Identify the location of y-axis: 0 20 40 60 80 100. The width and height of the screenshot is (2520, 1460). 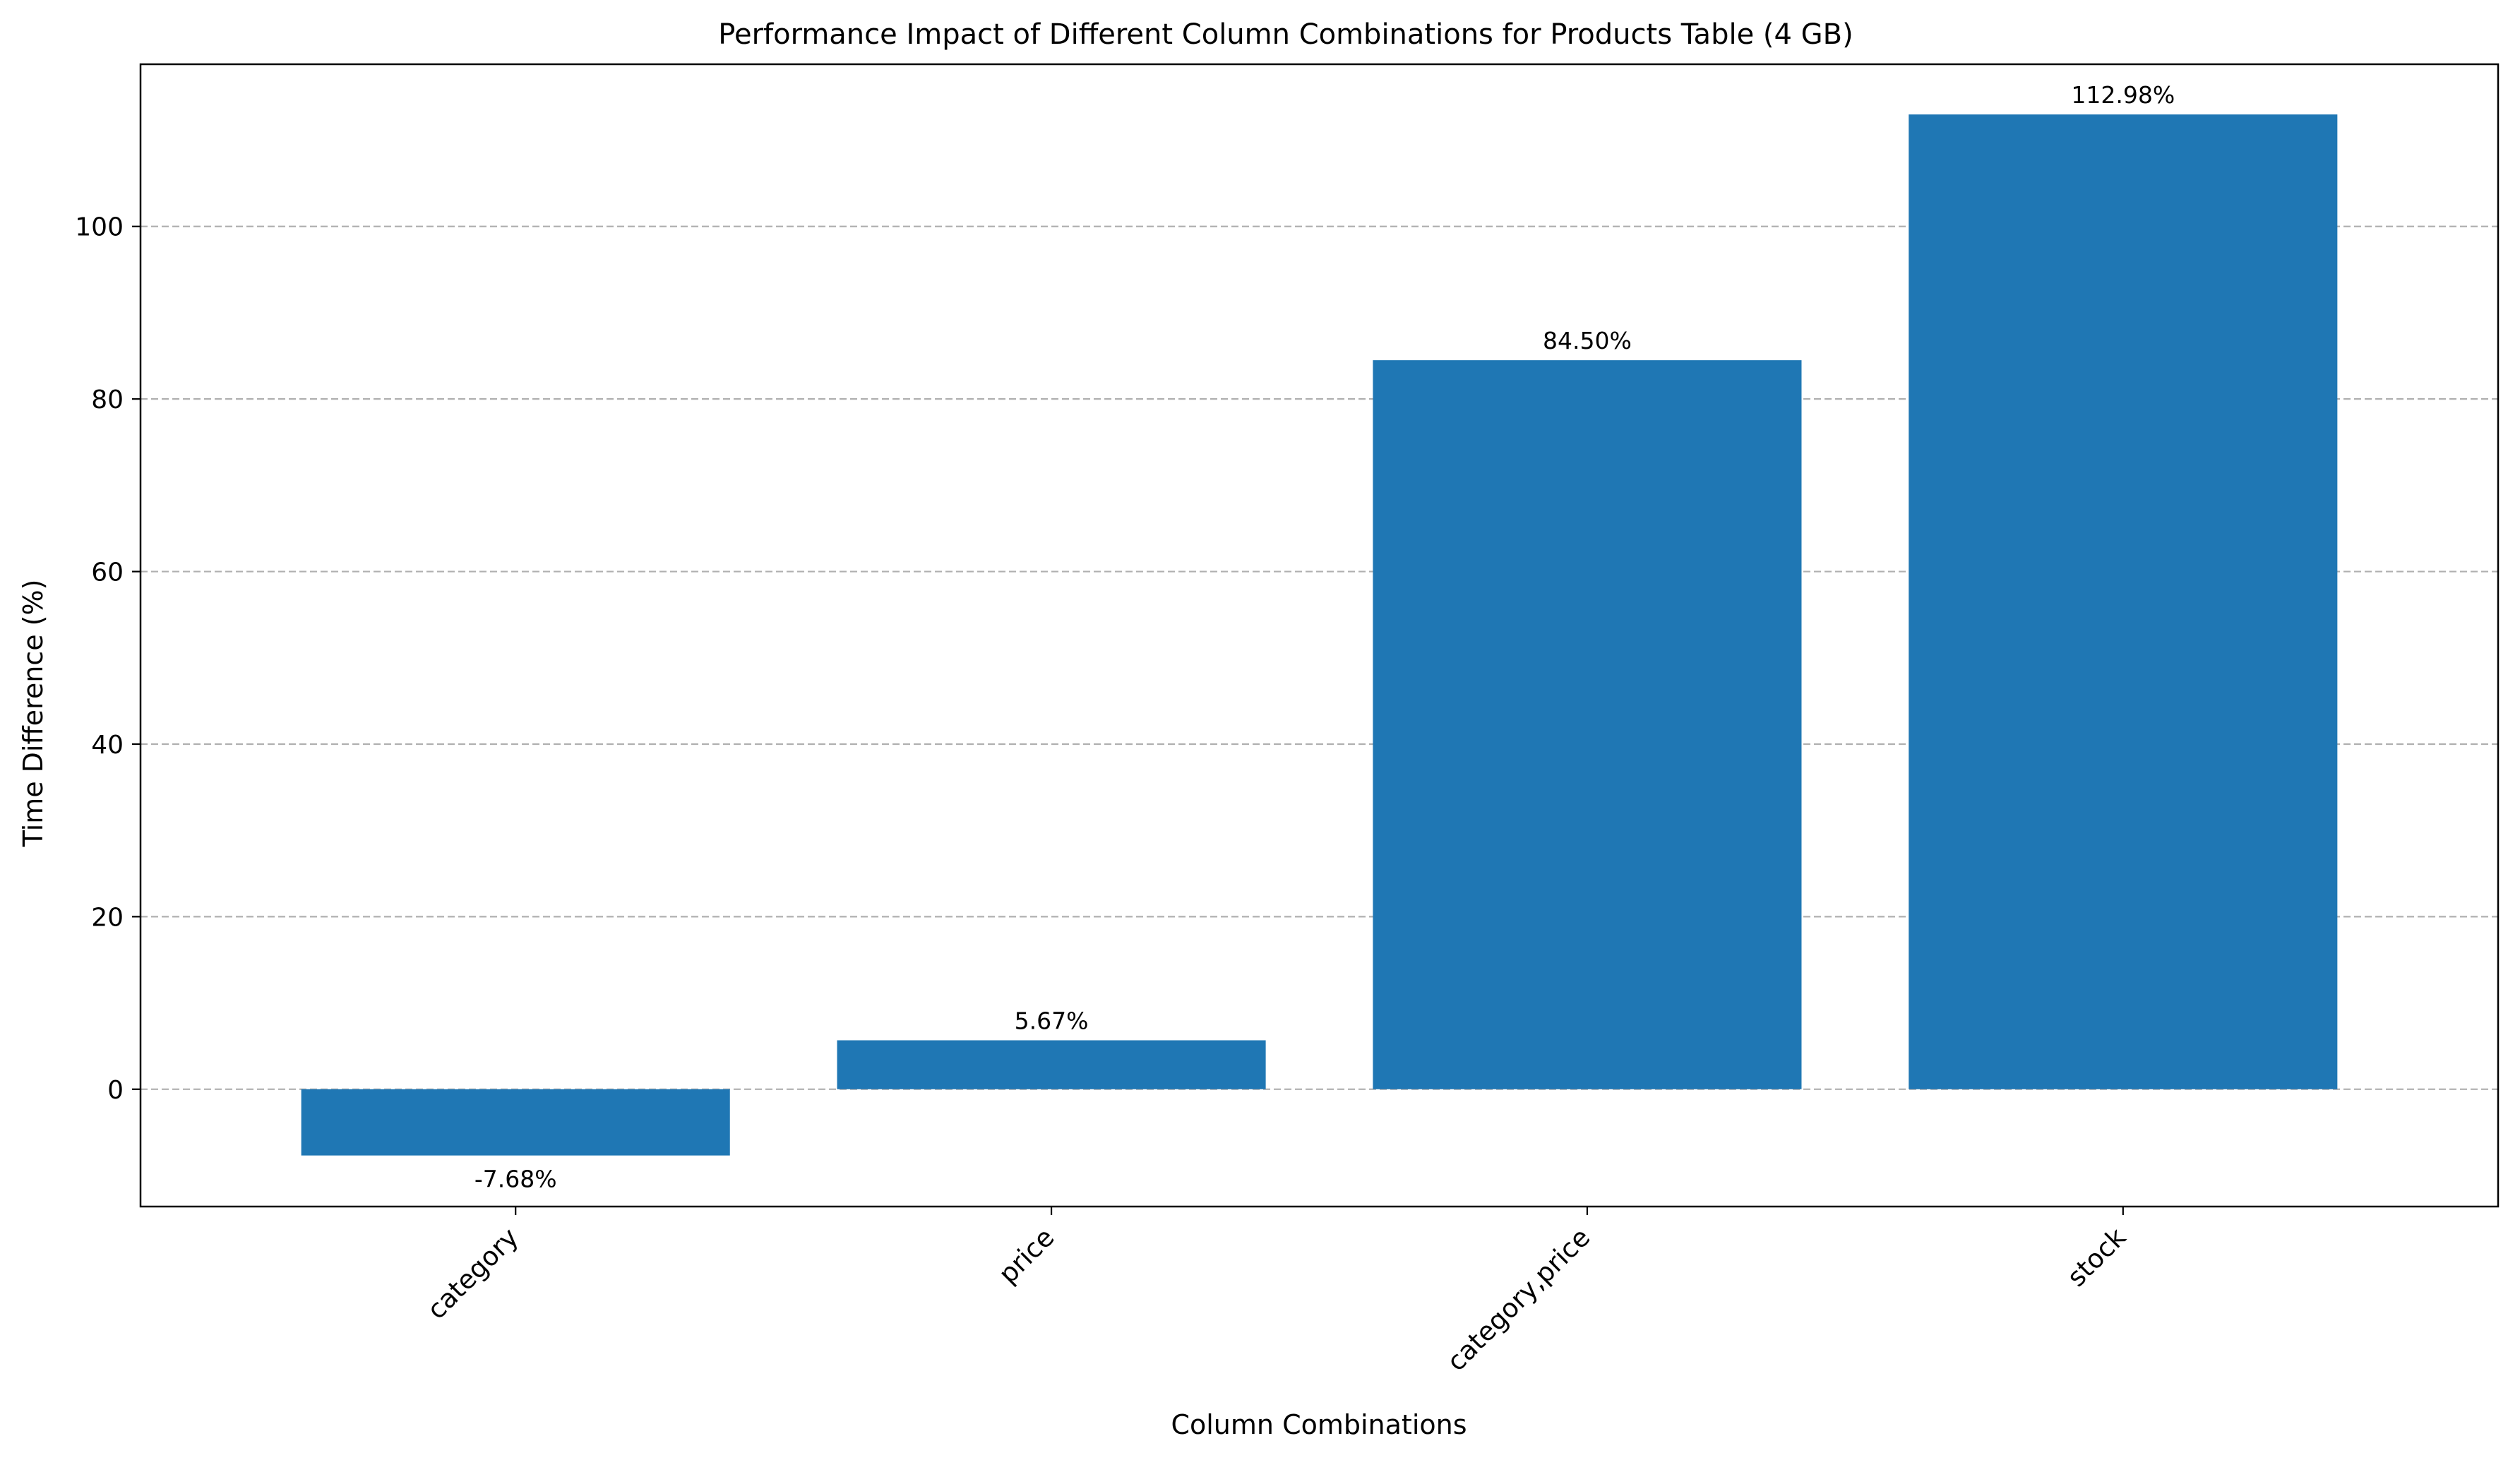
(108, 659).